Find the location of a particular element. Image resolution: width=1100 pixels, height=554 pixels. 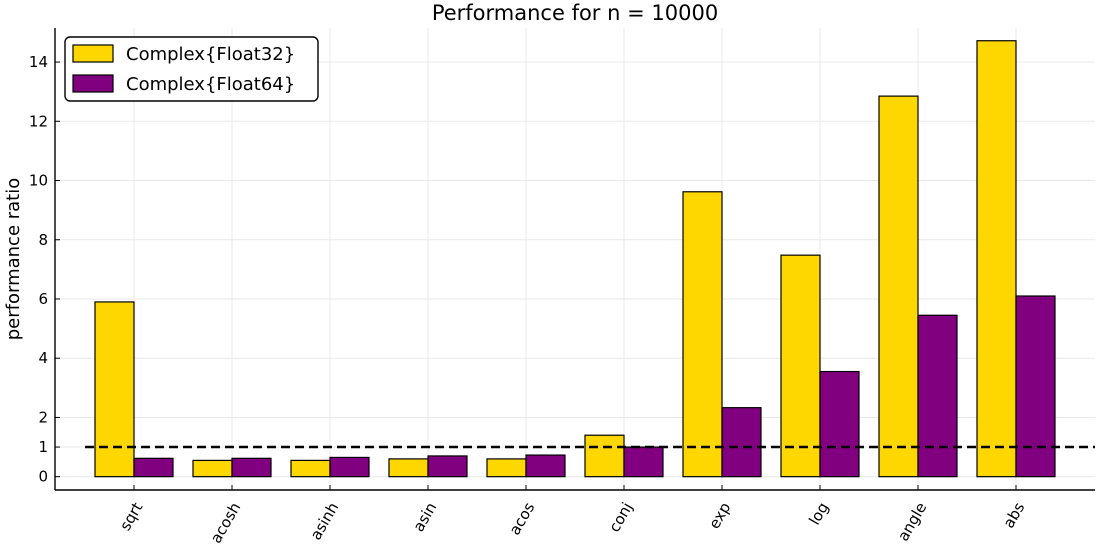

x-tick-label-sqrt: sqrt is located at coordinates (131, 516).